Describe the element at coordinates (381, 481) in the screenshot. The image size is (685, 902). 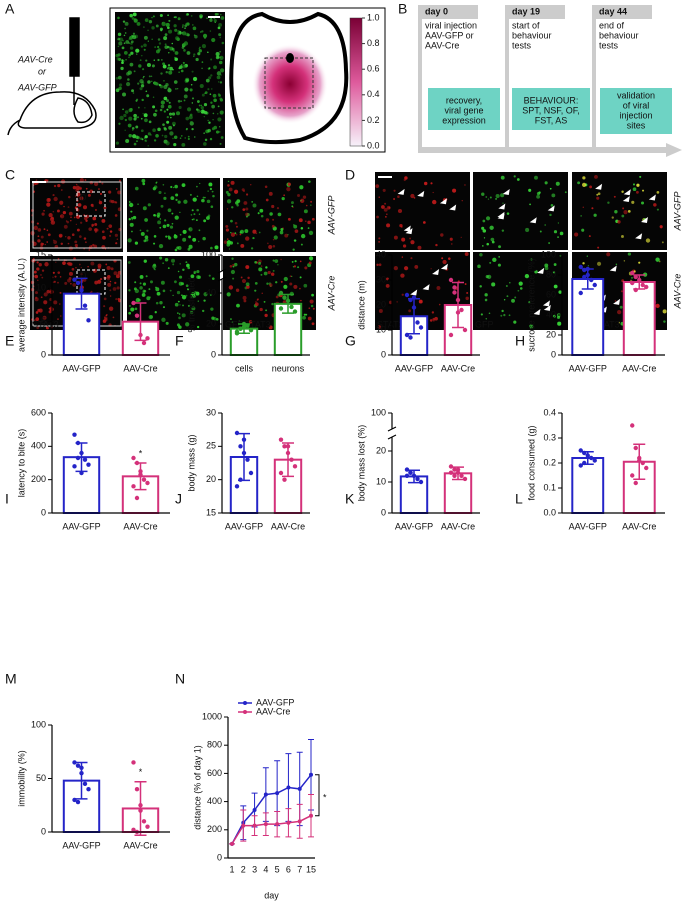
I see `y-tick-label: 10` at that location.